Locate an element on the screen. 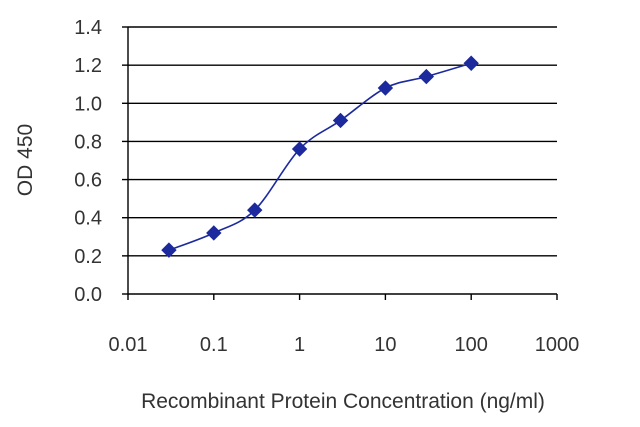 Image resolution: width=640 pixels, height=427 pixels. y-tick-label: 0.8 is located at coordinates (88, 142).